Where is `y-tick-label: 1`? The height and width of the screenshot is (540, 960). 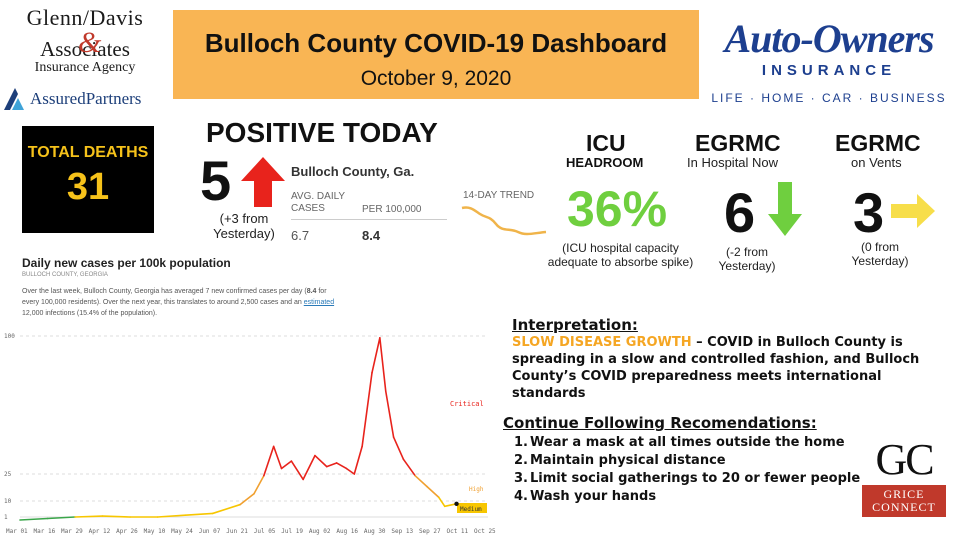
y-tick-label: 1 is located at coordinates (6, 517).